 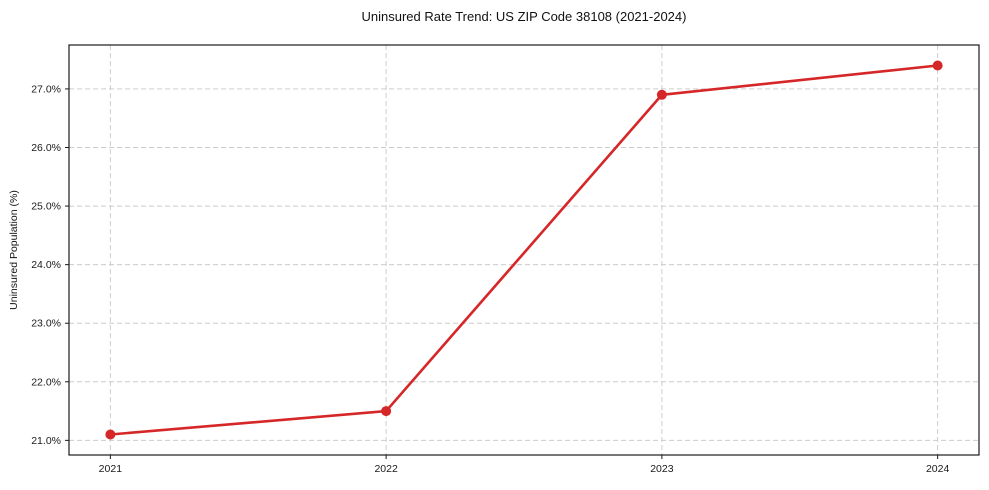 What do you see at coordinates (46, 382) in the screenshot?
I see `y-tick-label: 22.0%` at bounding box center [46, 382].